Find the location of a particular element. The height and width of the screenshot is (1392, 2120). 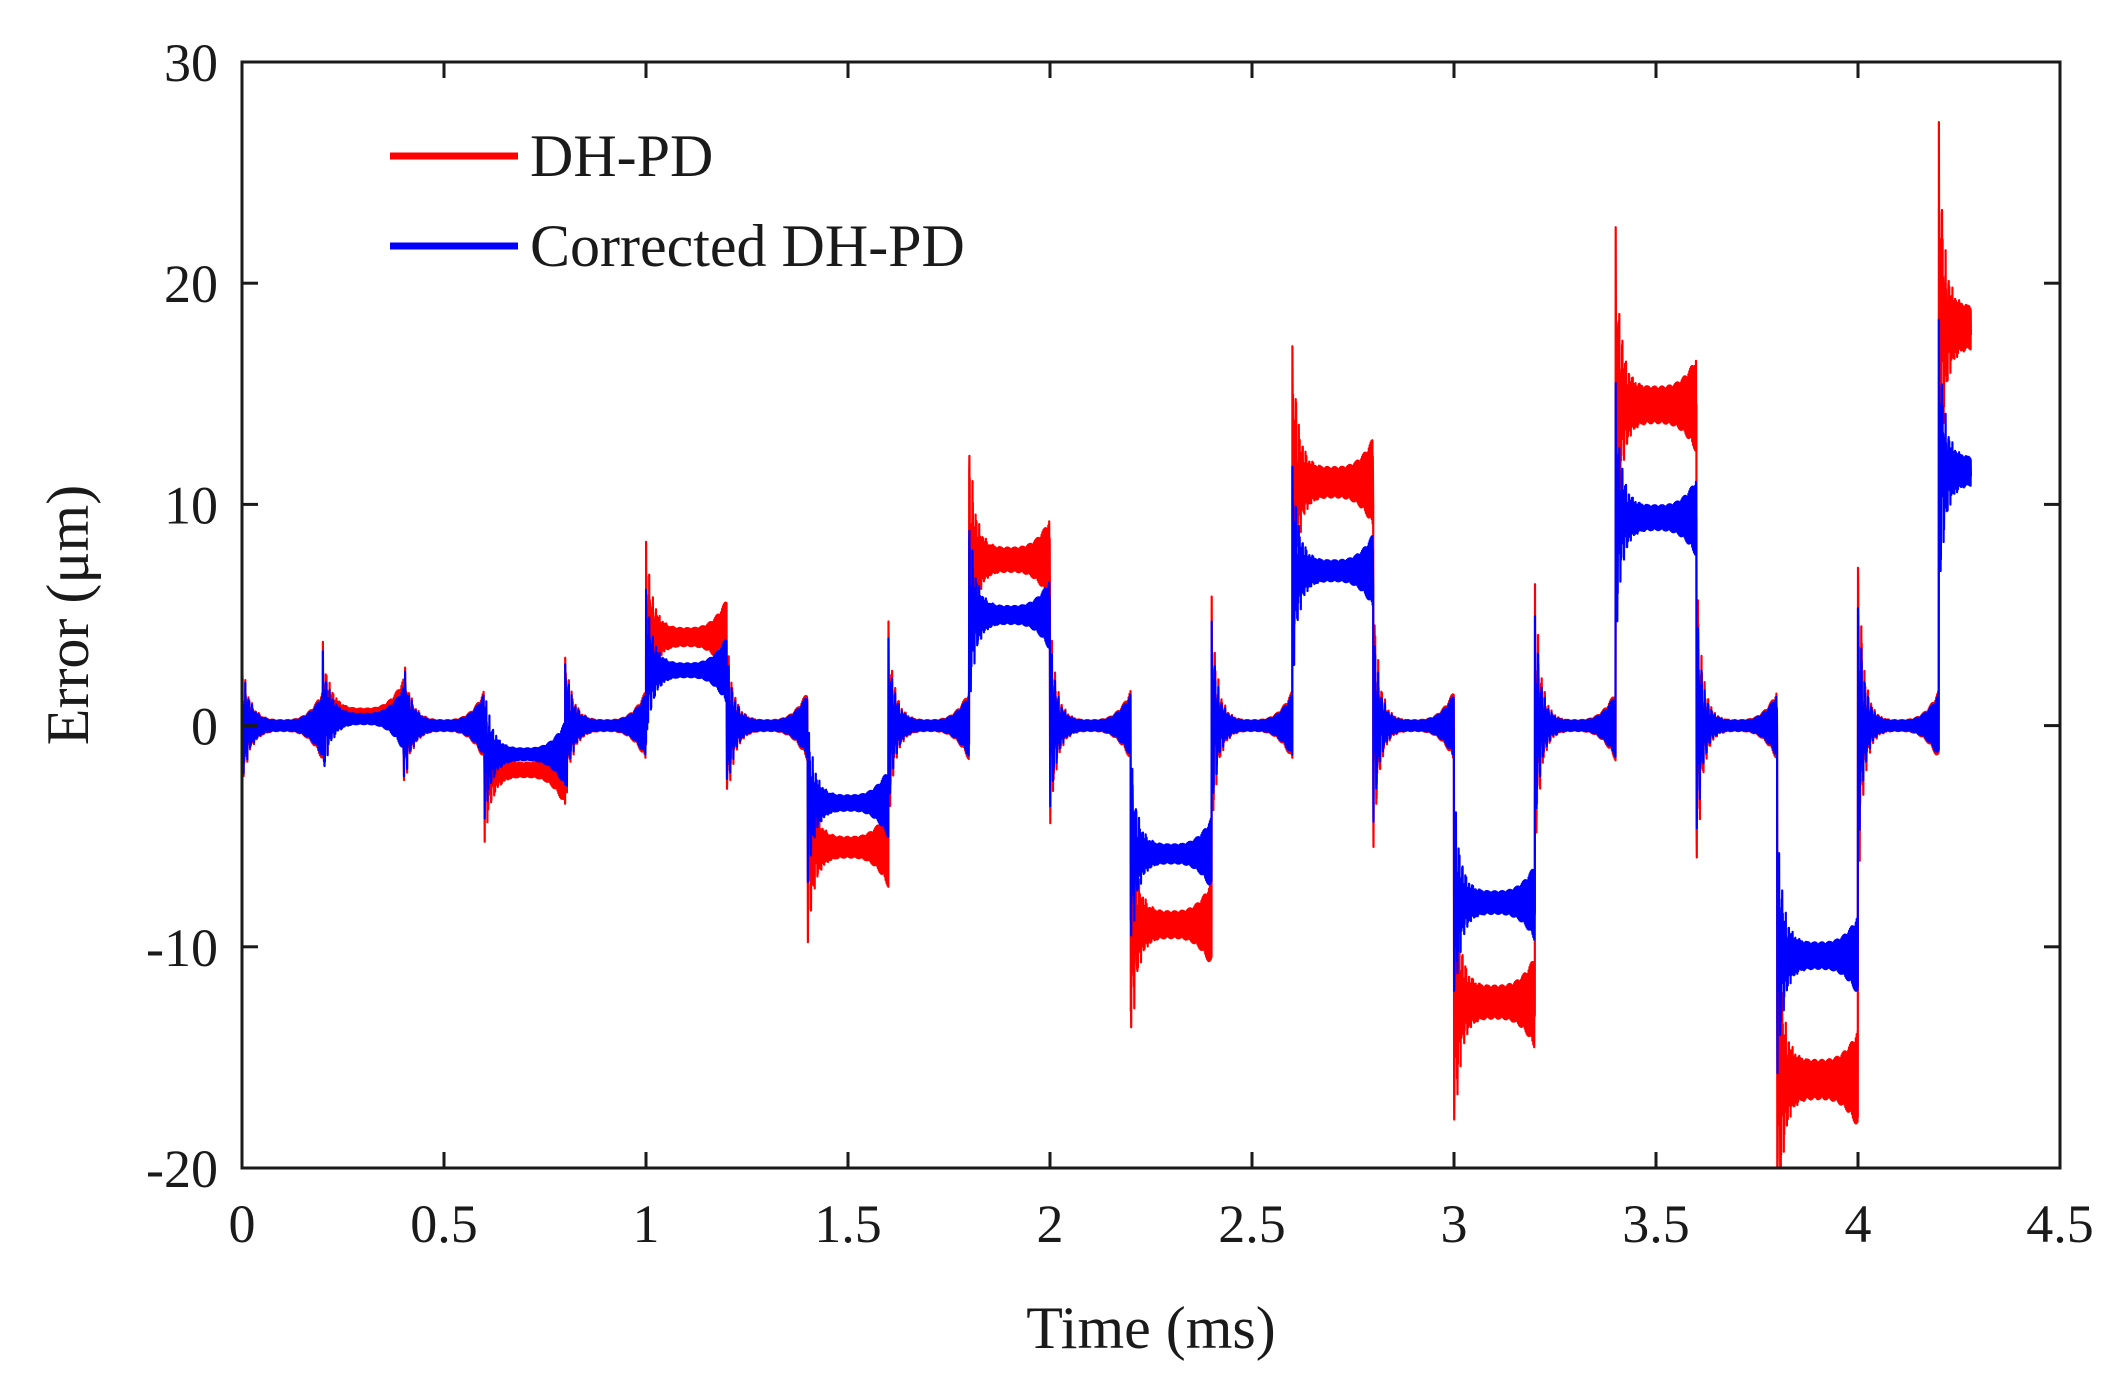

x-tick-label: 3 is located at coordinates (1454, 1224).